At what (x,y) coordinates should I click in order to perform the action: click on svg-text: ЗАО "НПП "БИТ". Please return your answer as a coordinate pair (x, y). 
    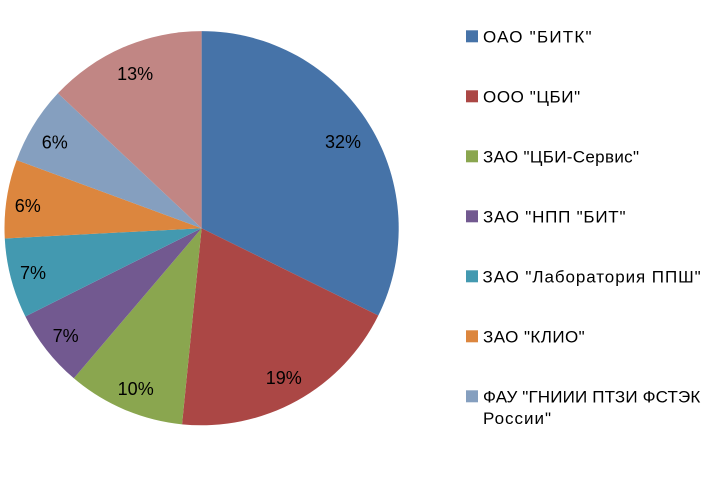
    Looking at the image, I should click on (554, 217).